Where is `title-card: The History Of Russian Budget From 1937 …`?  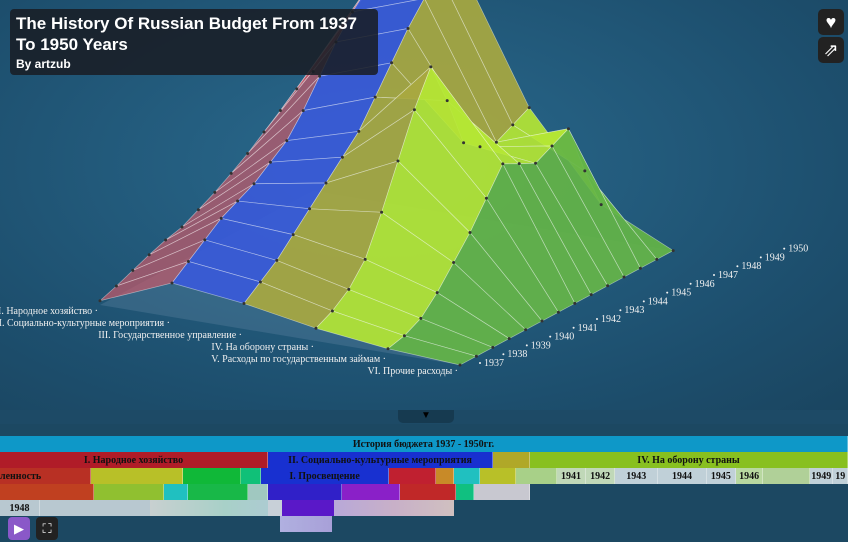 title-card: The History Of Russian Budget From 1937 … is located at coordinates (194, 42).